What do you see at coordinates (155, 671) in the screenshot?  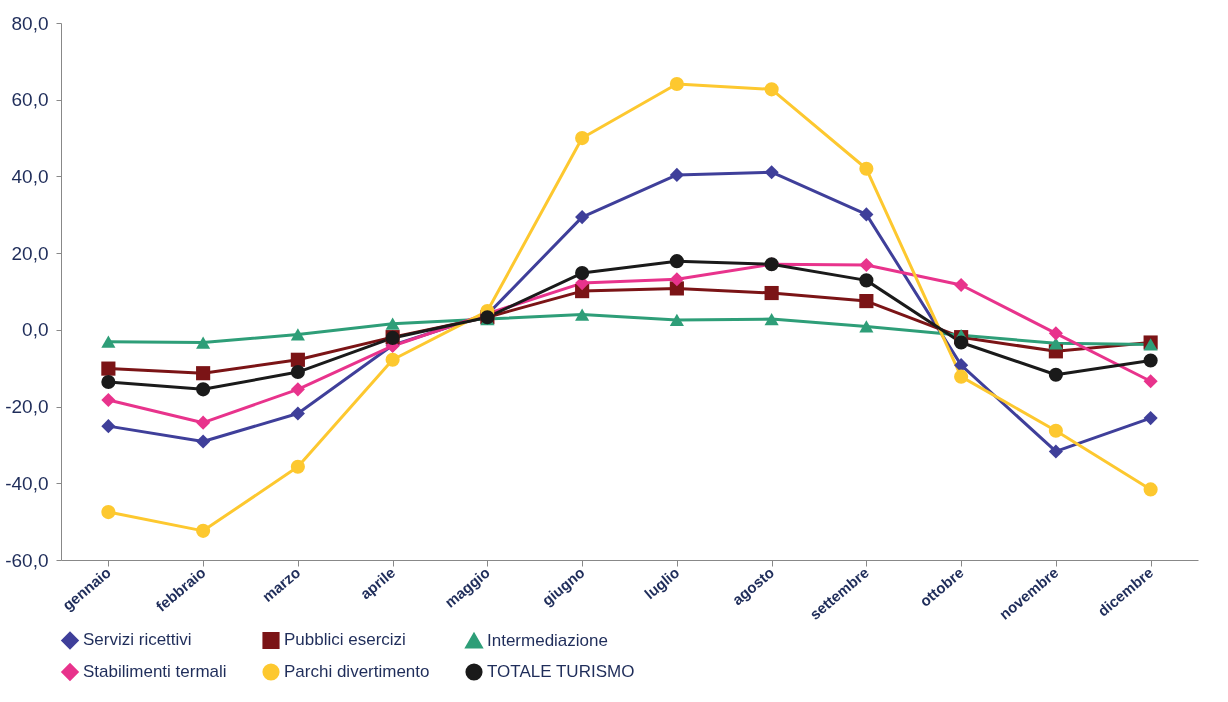 I see `legend-label: Stabilimenti termali` at bounding box center [155, 671].